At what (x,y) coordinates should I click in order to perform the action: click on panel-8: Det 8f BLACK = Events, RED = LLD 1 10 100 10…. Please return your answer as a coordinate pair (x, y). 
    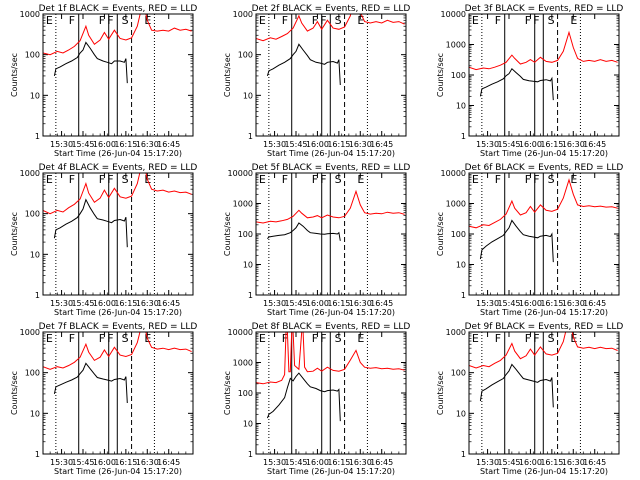
    Looking at the image, I should click on (316, 399).